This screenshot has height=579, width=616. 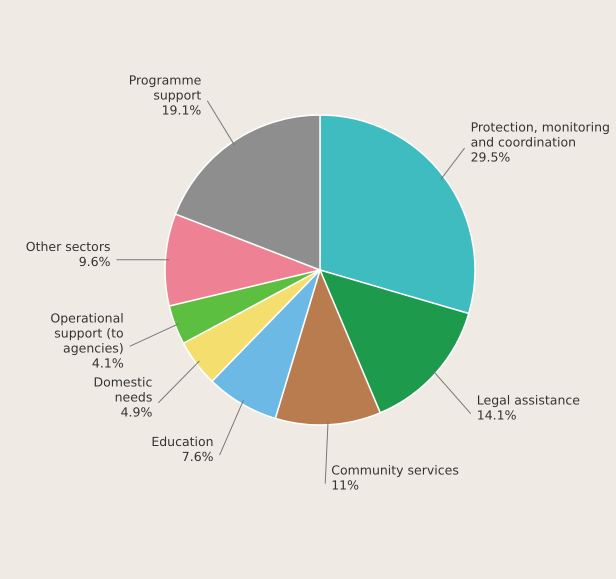 I want to click on slice-label: Operational support (to agencies), so click(x=87, y=333).